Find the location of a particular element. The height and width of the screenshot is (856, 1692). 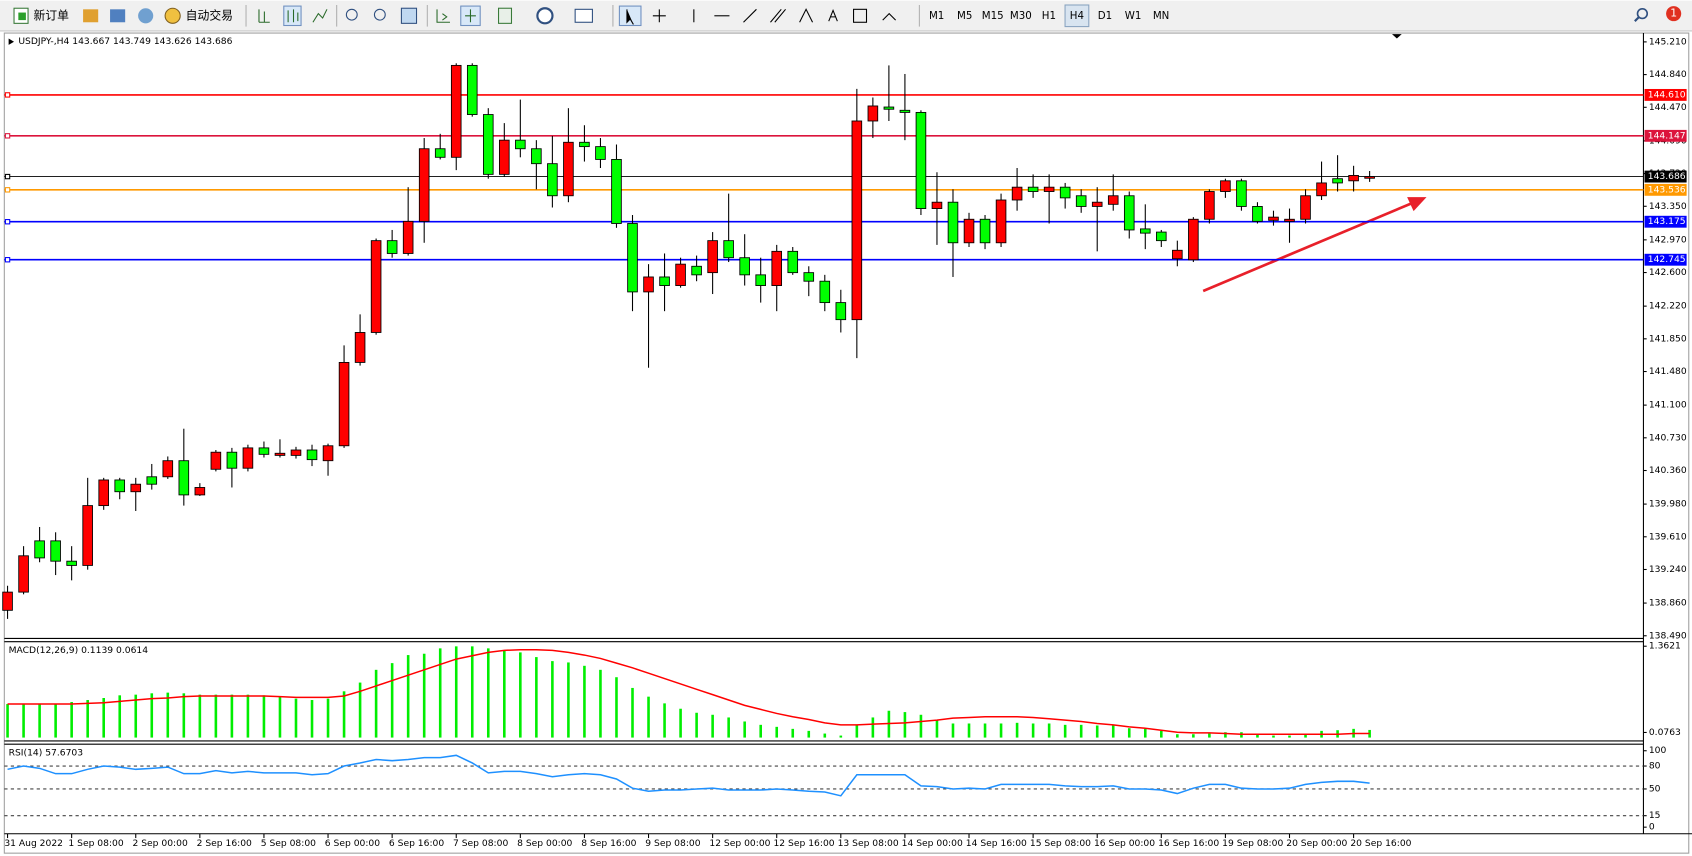

timeframe-button: H4 is located at coordinates (1077, 16).